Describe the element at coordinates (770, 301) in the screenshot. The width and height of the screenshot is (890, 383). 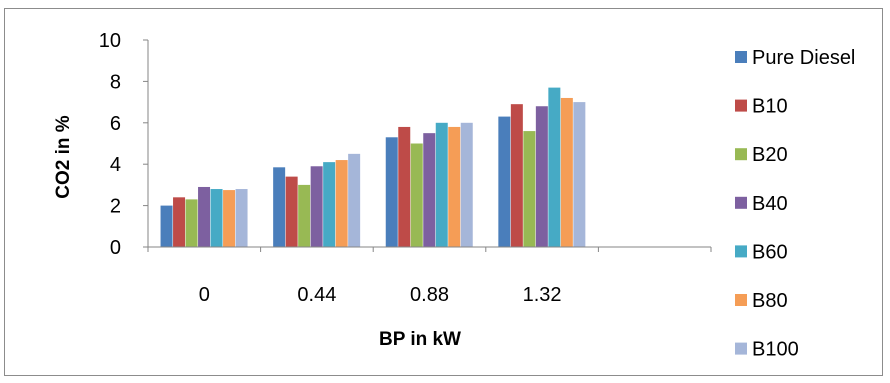
I see `legend-label: B80` at that location.